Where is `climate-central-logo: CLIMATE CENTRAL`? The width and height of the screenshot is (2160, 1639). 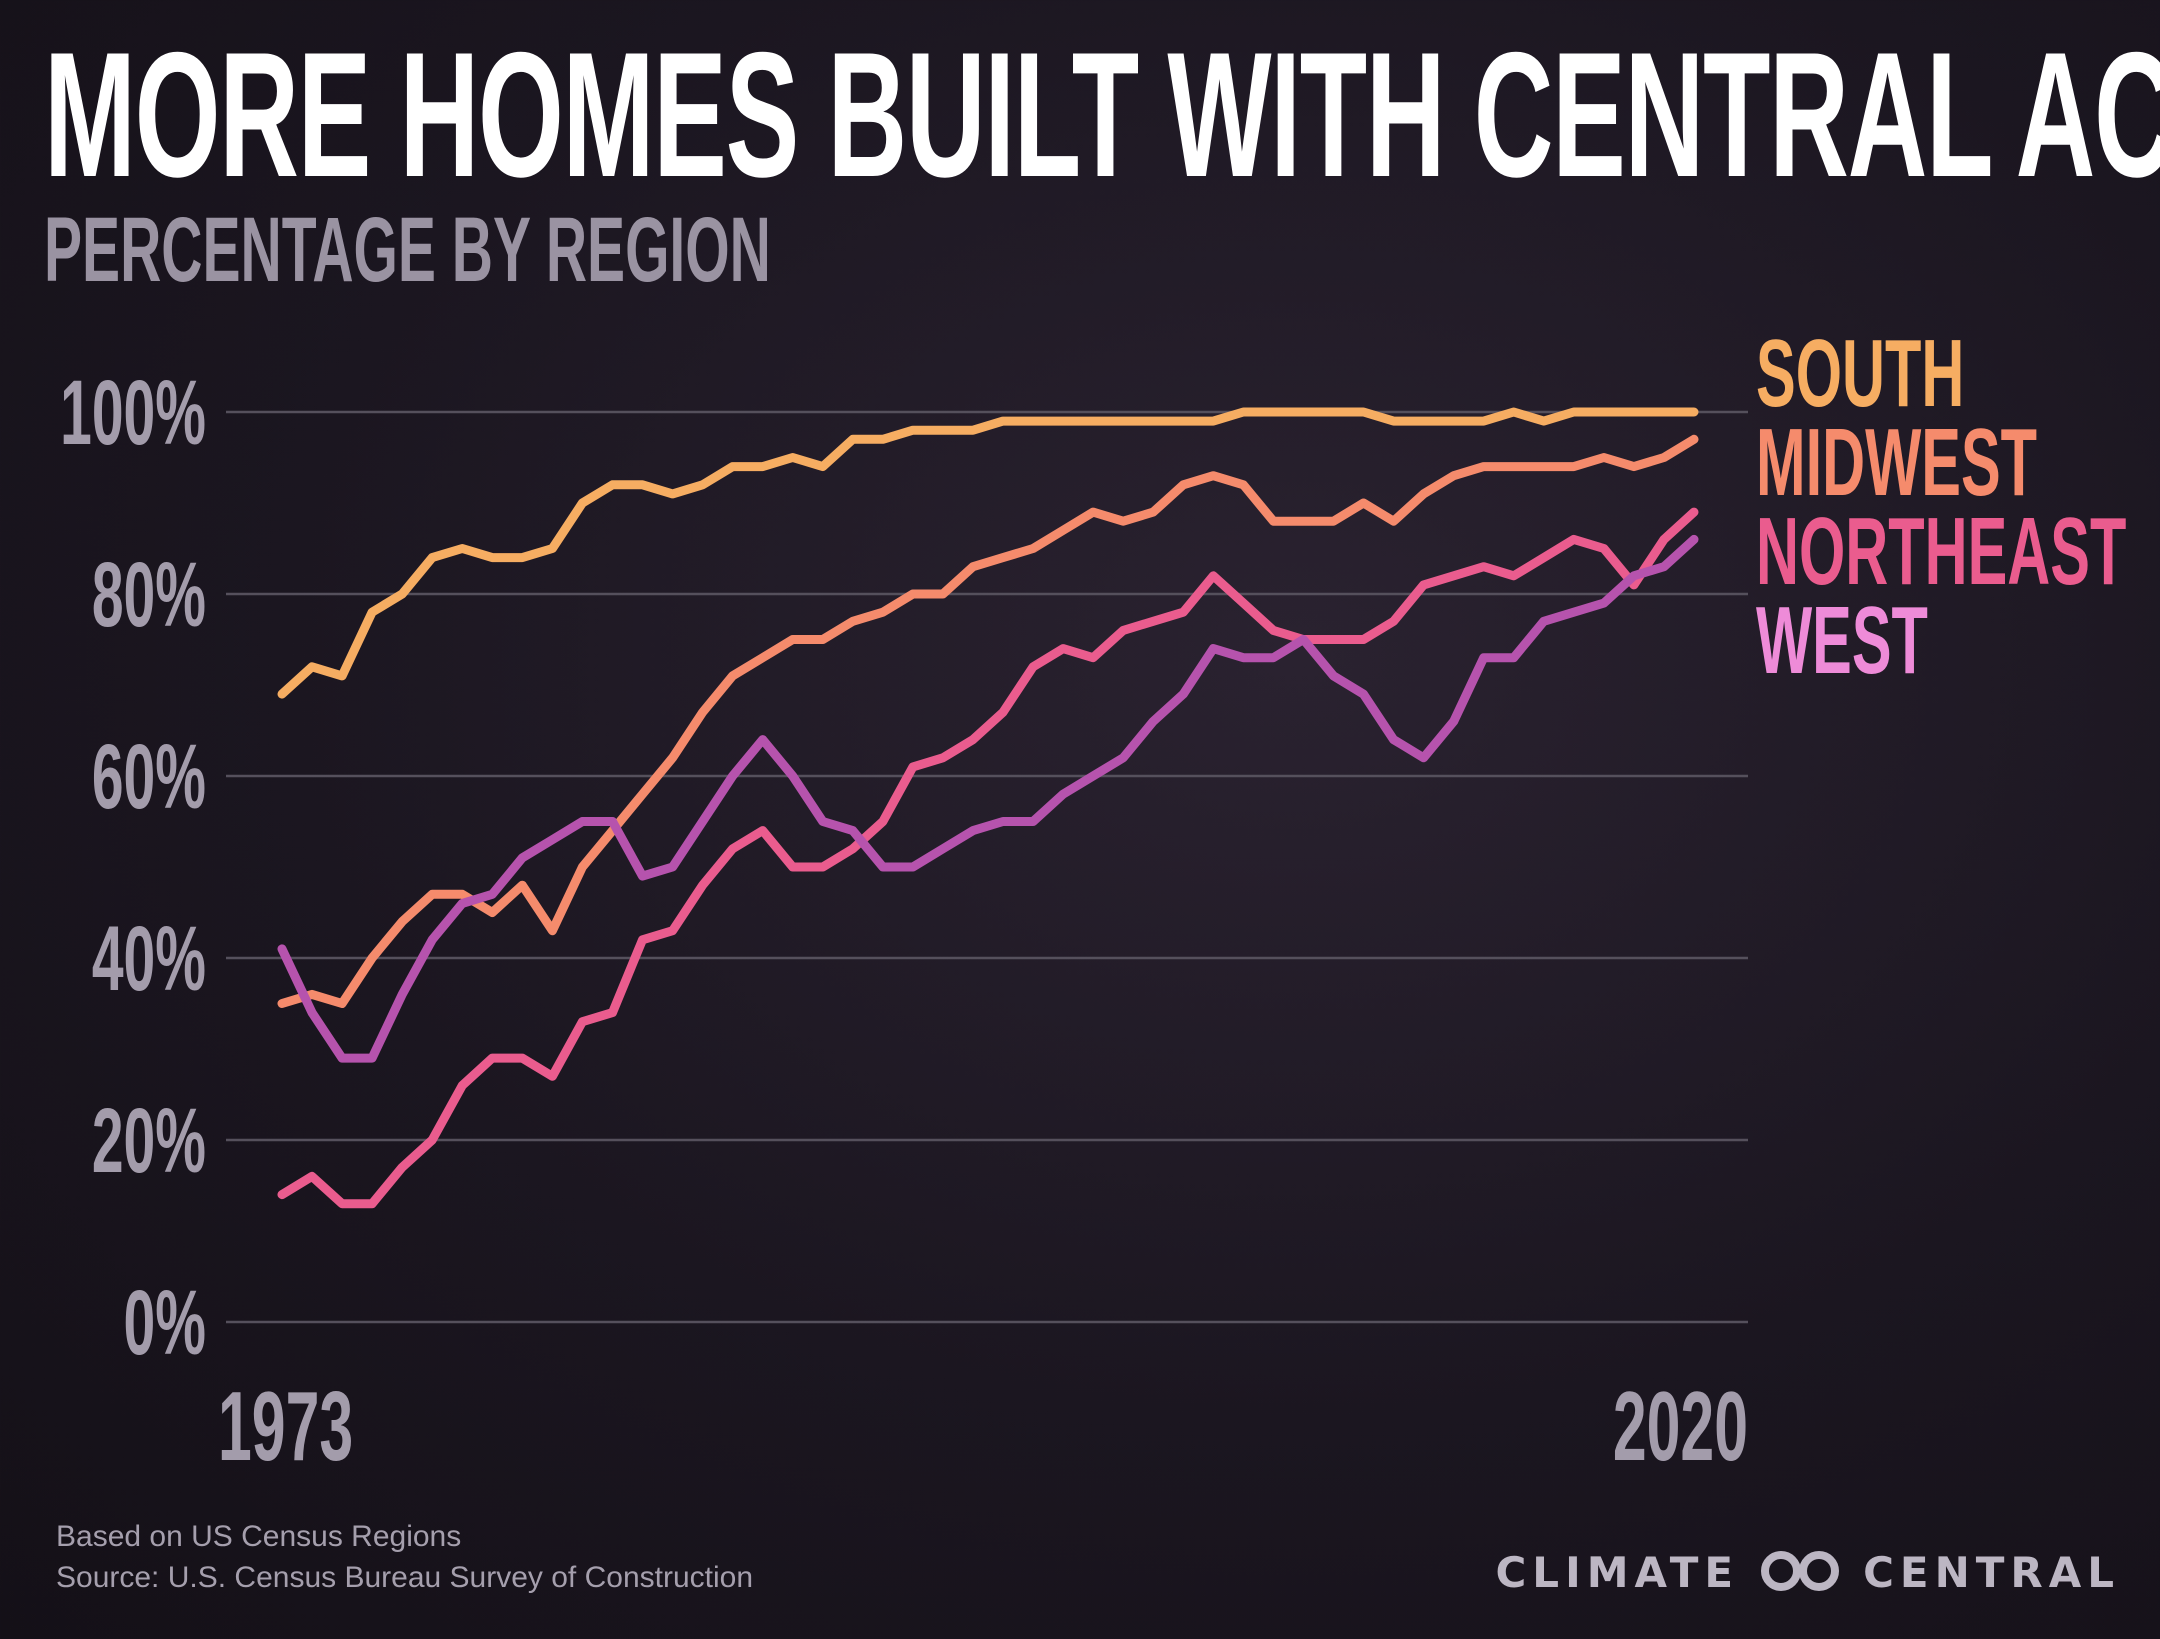 climate-central-logo: CLIMATE CENTRAL is located at coordinates (1807, 1572).